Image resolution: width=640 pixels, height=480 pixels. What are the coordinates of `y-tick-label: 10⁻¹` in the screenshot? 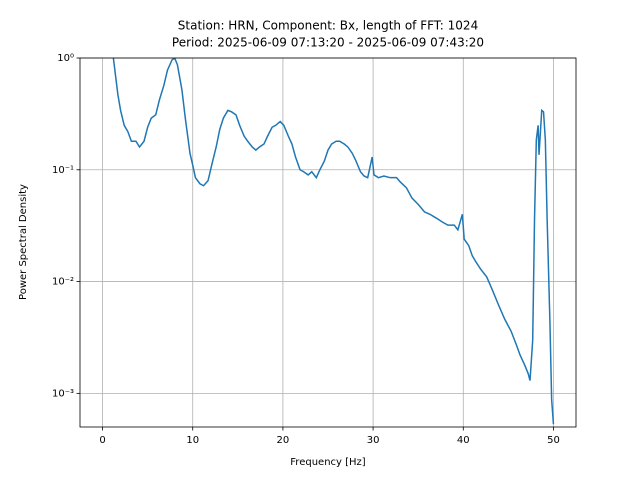 It's located at (63, 170).